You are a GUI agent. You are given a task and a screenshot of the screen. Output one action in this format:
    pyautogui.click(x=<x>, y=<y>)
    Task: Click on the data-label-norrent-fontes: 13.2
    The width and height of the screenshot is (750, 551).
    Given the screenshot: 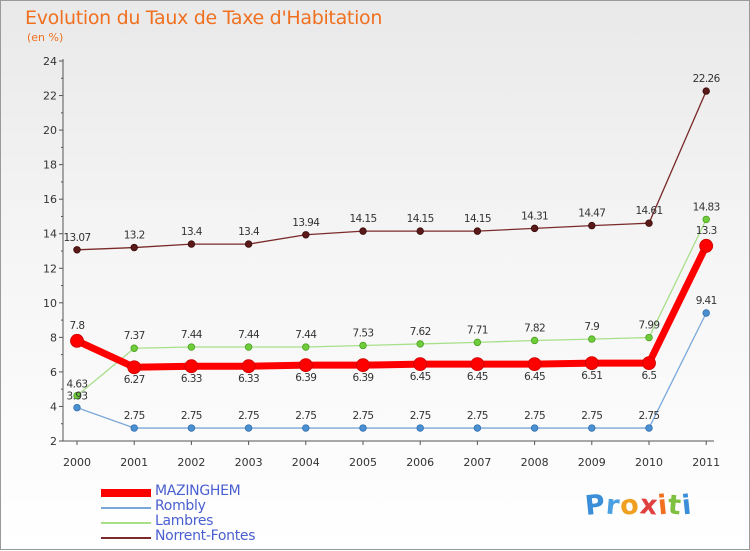 What is the action you would take?
    pyautogui.click(x=134, y=236)
    